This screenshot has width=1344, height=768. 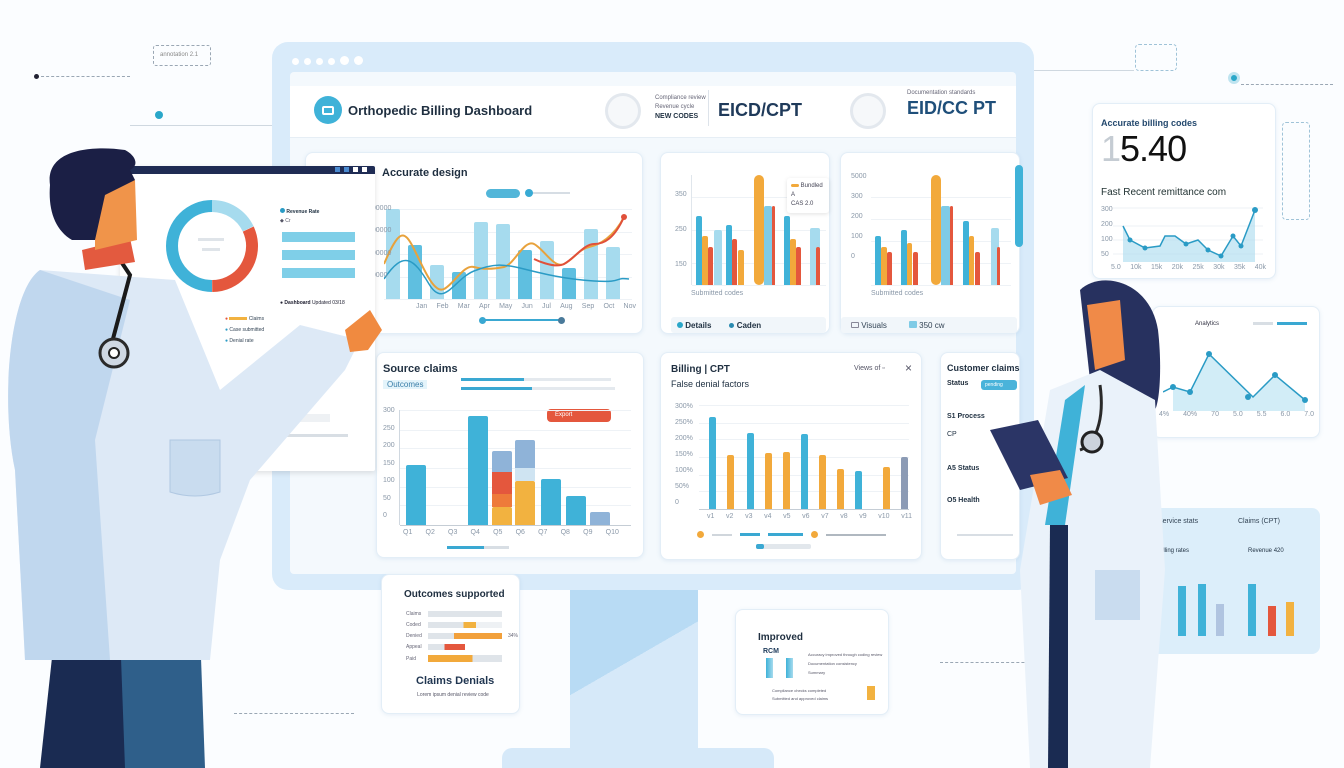 What do you see at coordinates (425, 173) in the screenshot?
I see `accurate-design-title: Accurate design` at bounding box center [425, 173].